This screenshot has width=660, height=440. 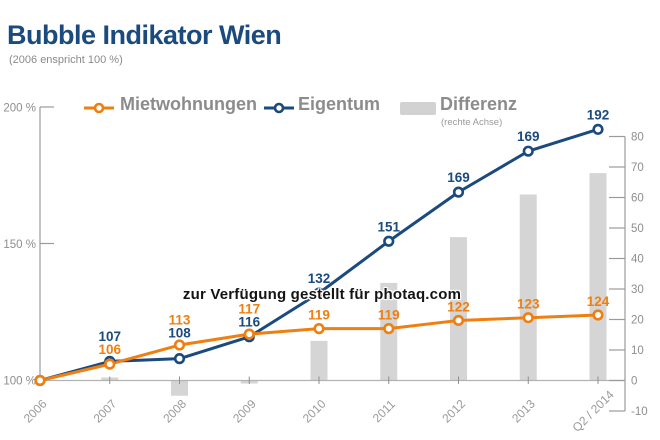 What do you see at coordinates (109, 349) in the screenshot?
I see `mietwohnungen-value-label-2007: 106` at bounding box center [109, 349].